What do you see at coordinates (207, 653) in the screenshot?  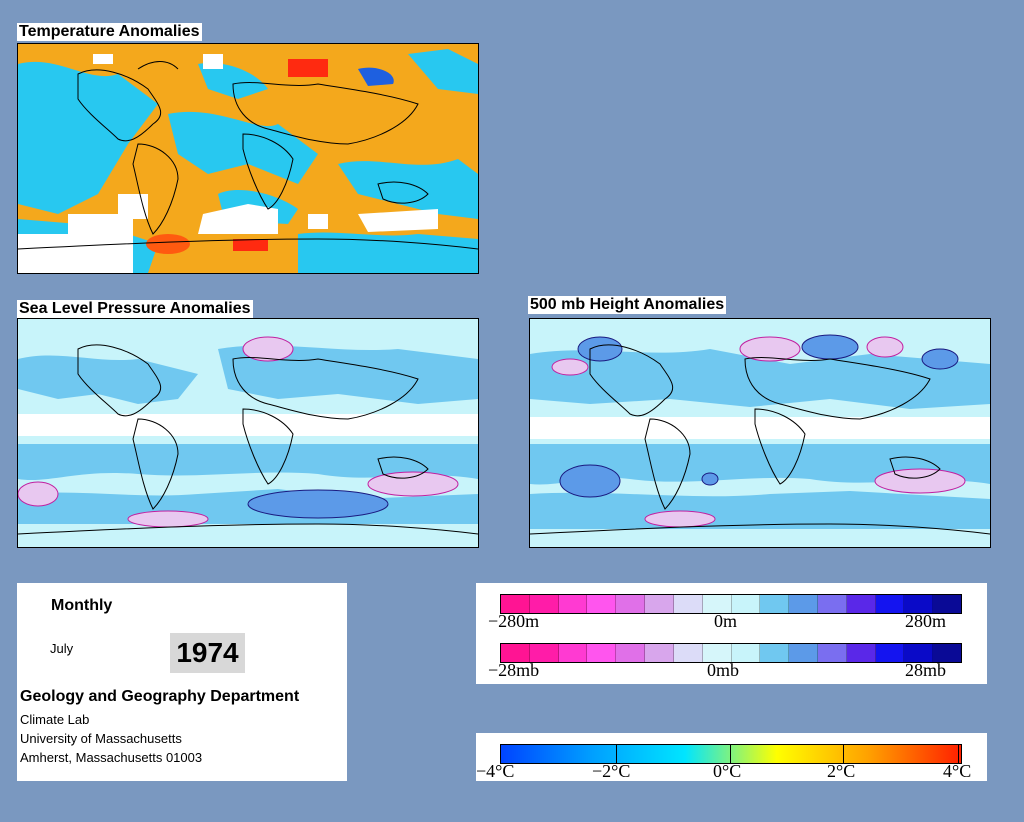 I see `year-label: 1974` at bounding box center [207, 653].